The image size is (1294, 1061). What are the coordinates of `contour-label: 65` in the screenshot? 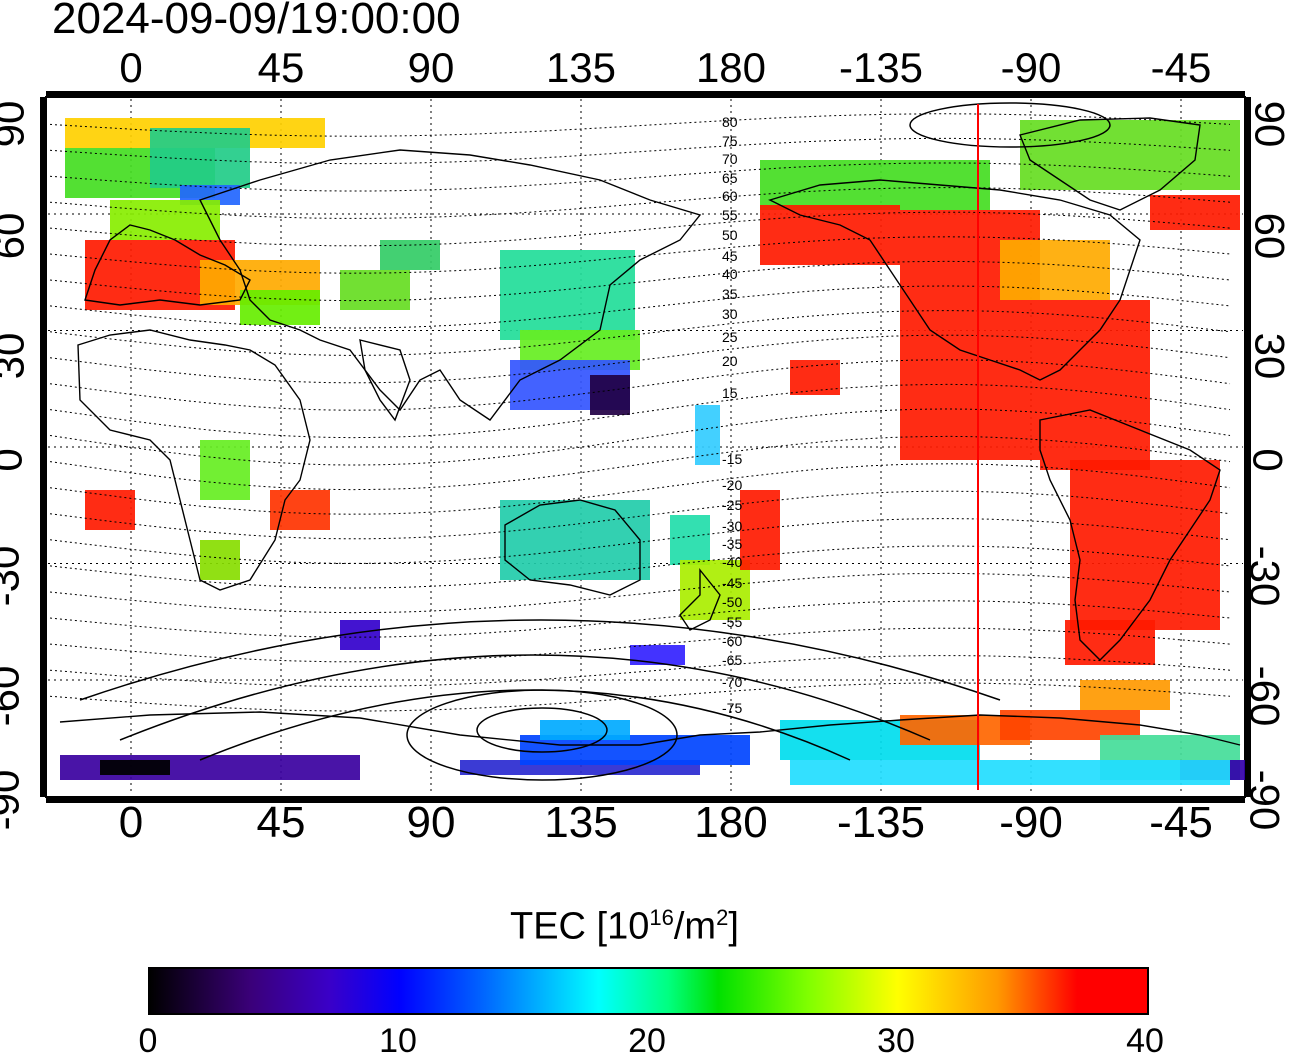 It's located at (730, 178).